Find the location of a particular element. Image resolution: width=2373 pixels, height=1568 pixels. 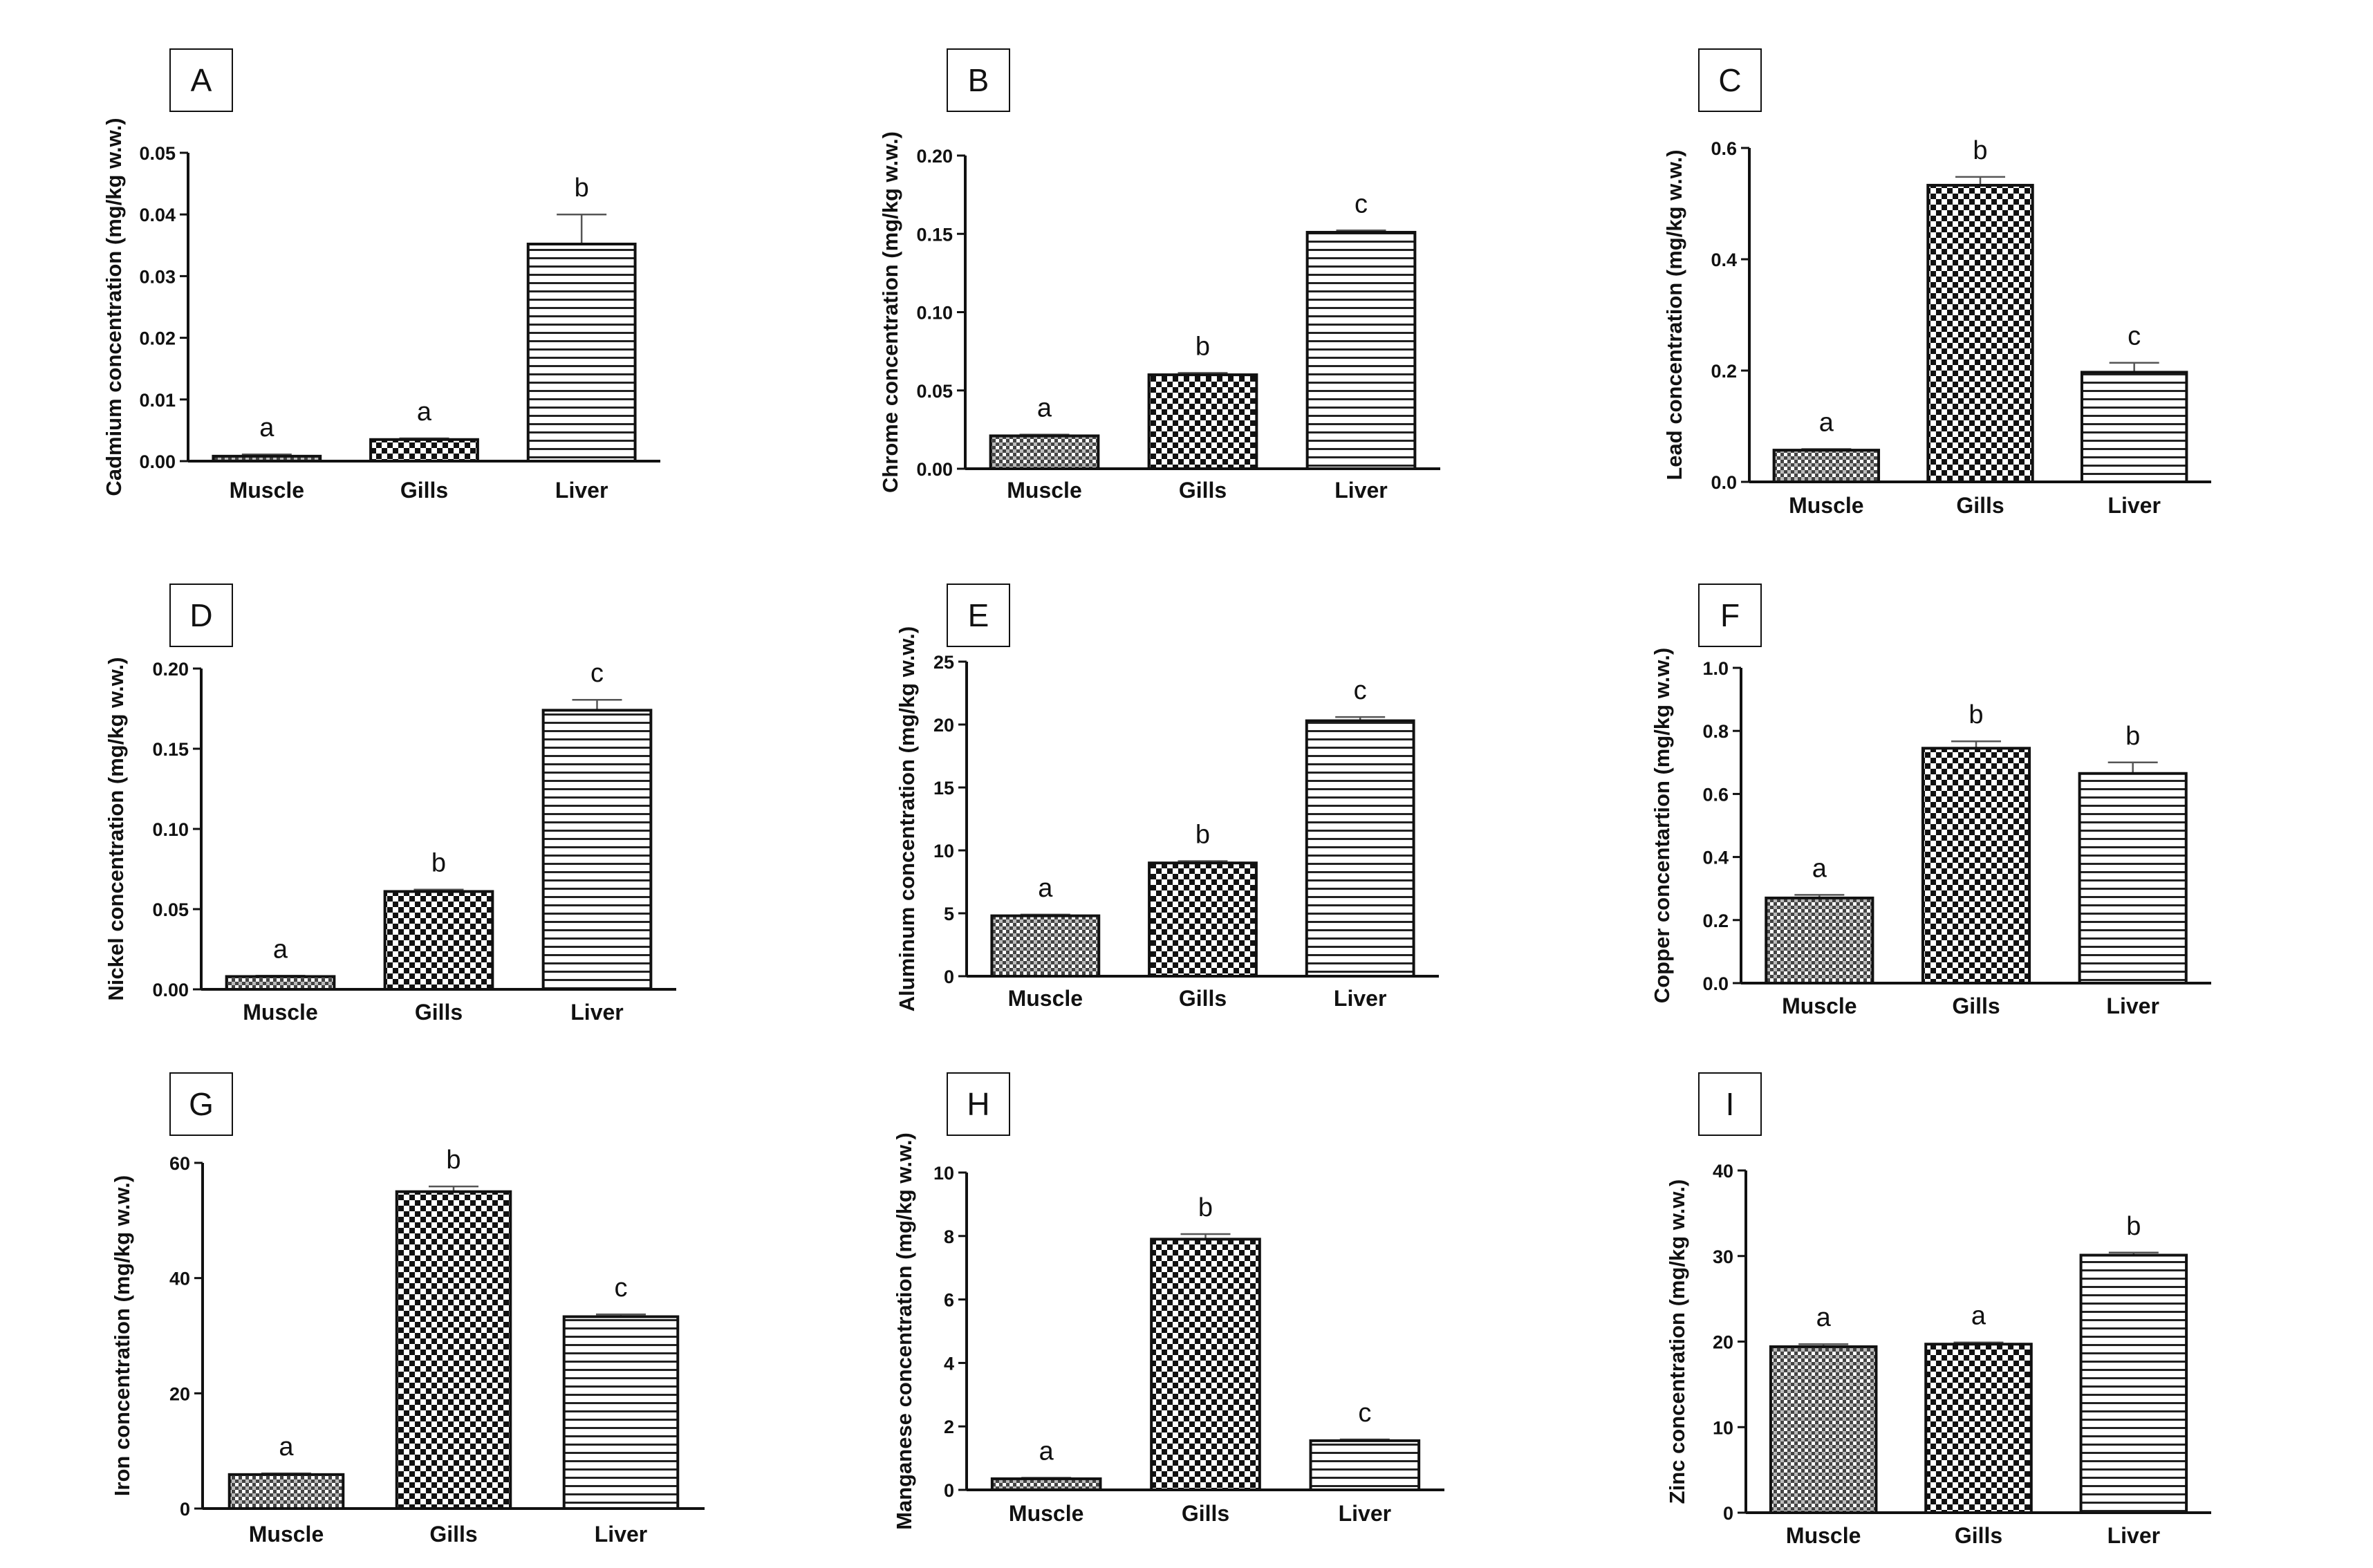

y-axis-label: Iron concentration (mg/kg w.w.) is located at coordinates (122, 1335).